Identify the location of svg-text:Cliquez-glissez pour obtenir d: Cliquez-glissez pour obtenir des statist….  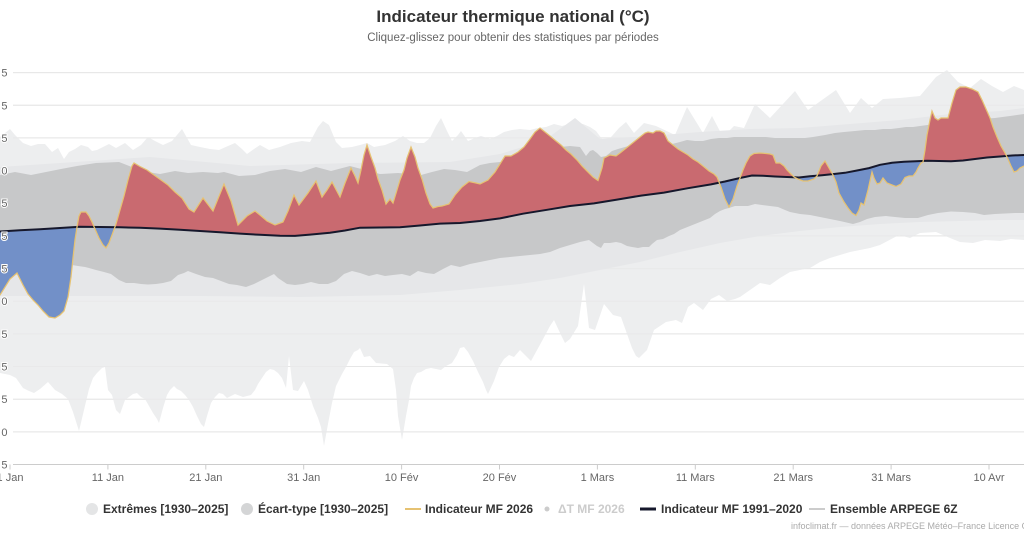
(513, 38).